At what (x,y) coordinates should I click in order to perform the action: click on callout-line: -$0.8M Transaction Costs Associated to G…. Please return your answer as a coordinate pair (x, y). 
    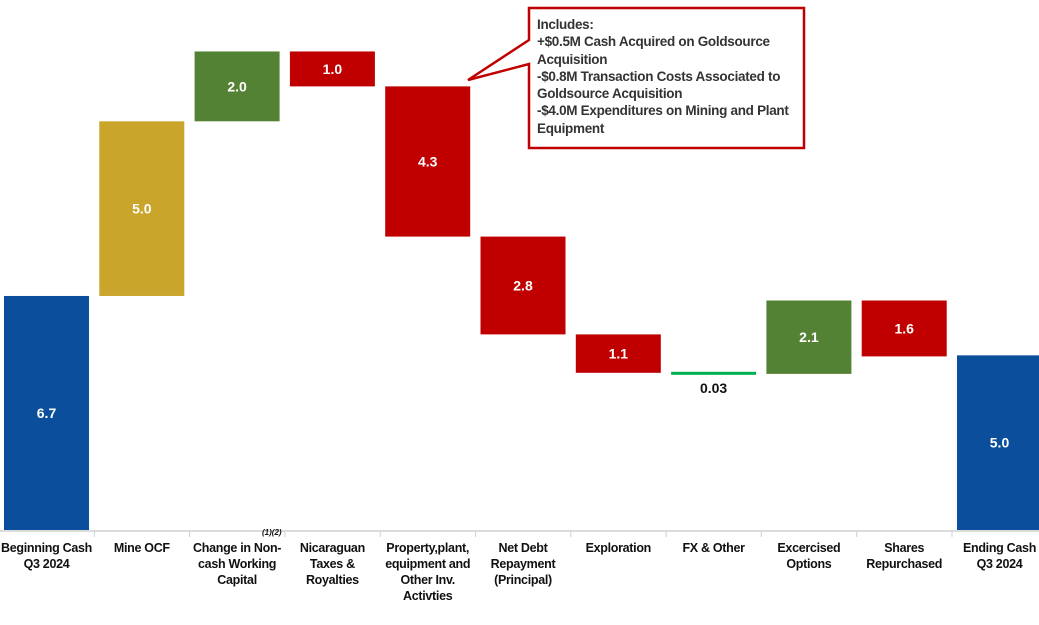
    Looking at the image, I should click on (659, 85).